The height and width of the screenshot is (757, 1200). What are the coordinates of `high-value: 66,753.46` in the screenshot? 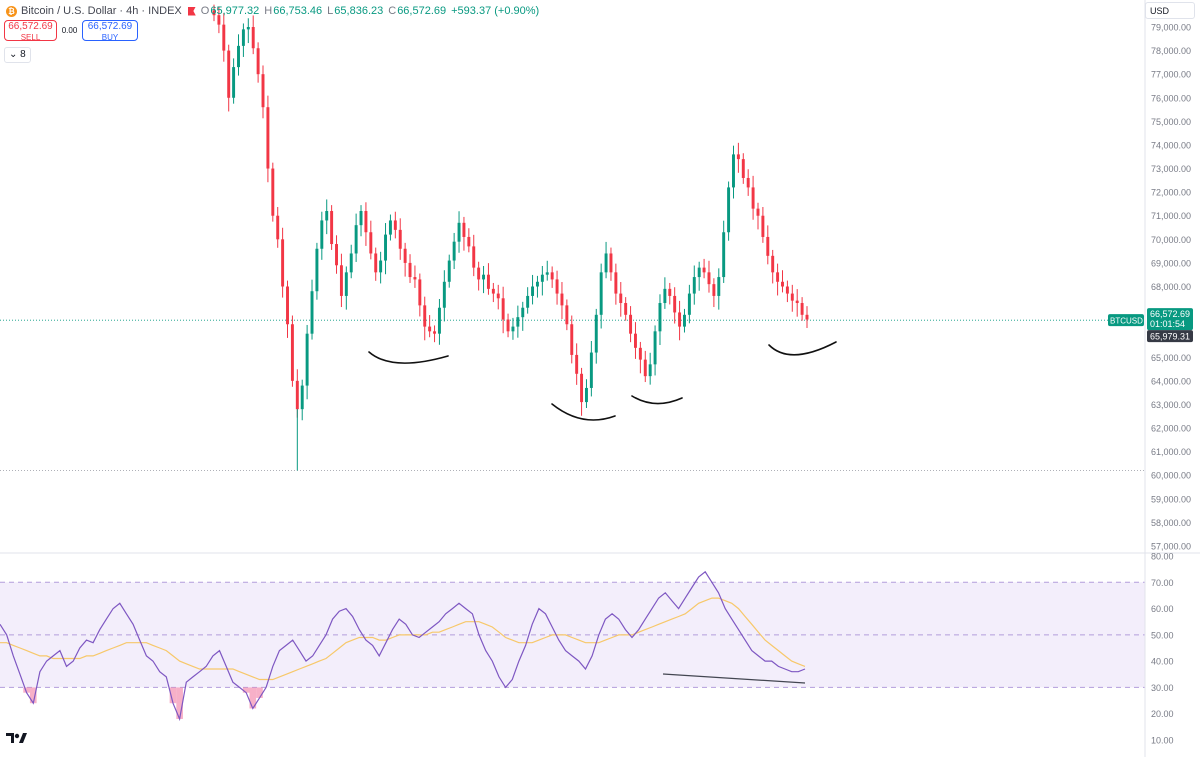 It's located at (298, 11).